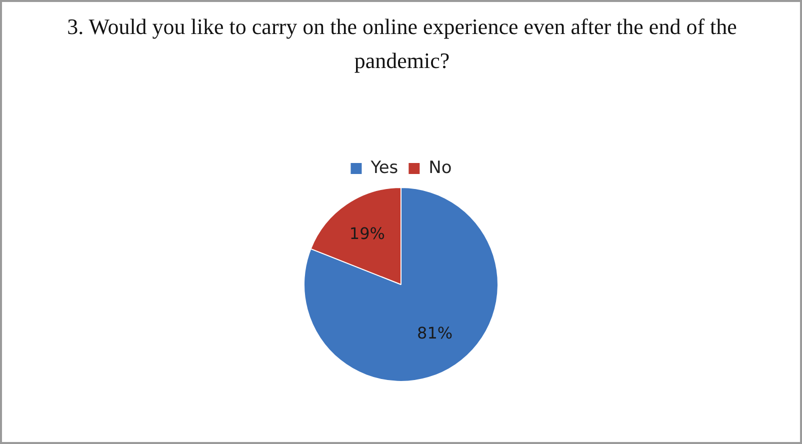 This screenshot has width=802, height=444. Describe the element at coordinates (367, 233) in the screenshot. I see `data-label: 19%` at that location.